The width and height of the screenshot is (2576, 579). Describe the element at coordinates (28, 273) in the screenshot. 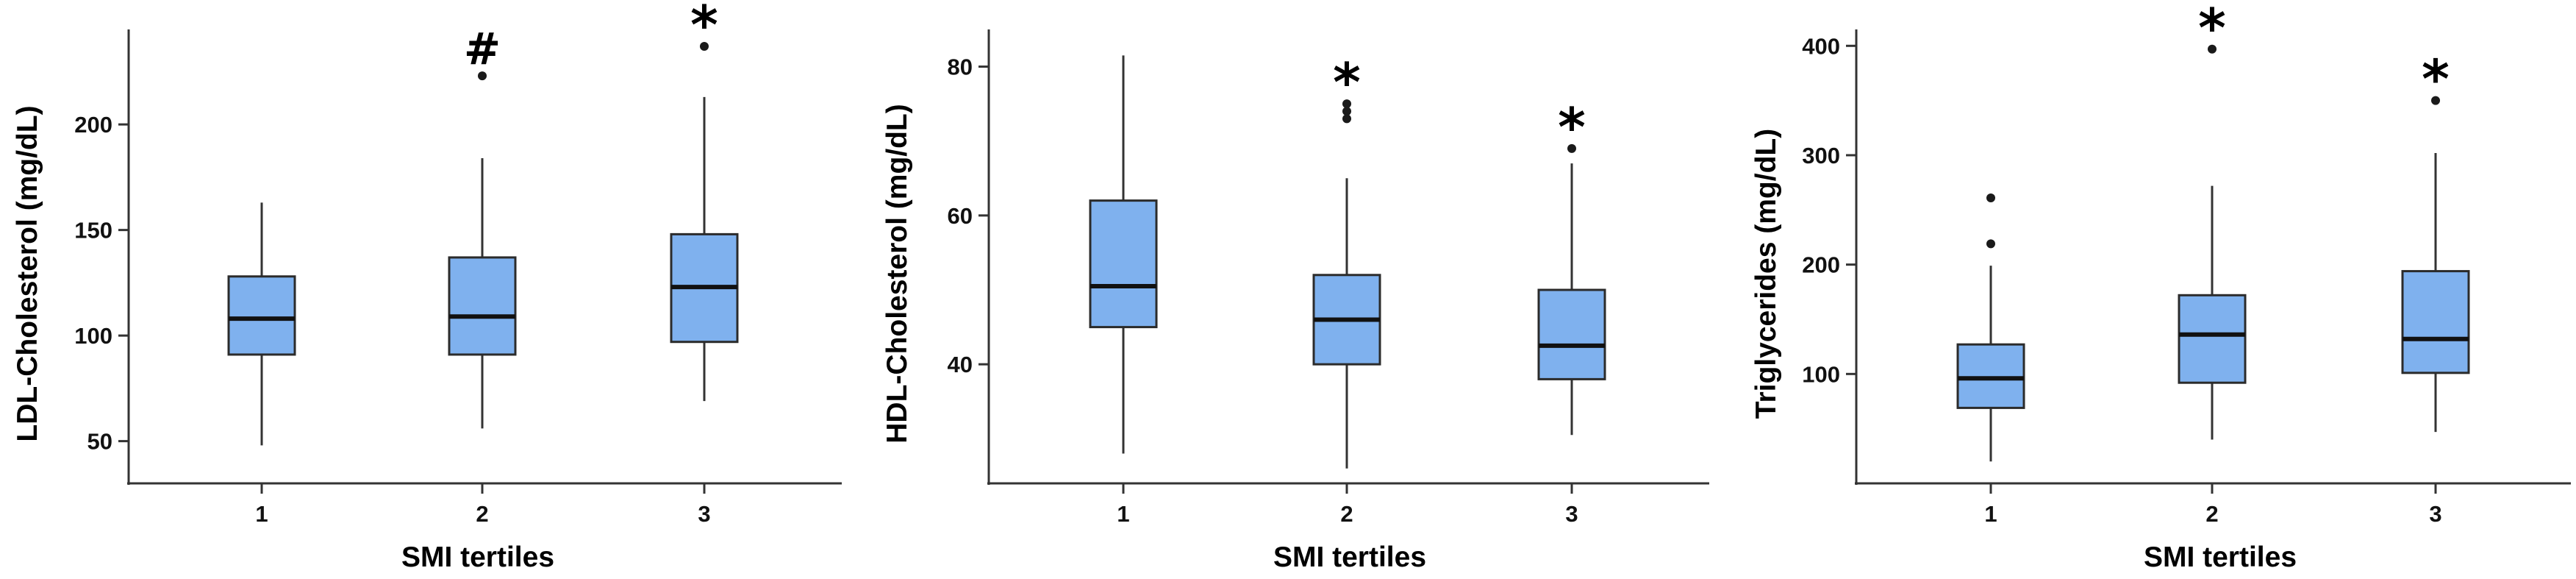

I see `y-axis-title-ldl: LDL-Cholesterol (mg/dL)` at that location.